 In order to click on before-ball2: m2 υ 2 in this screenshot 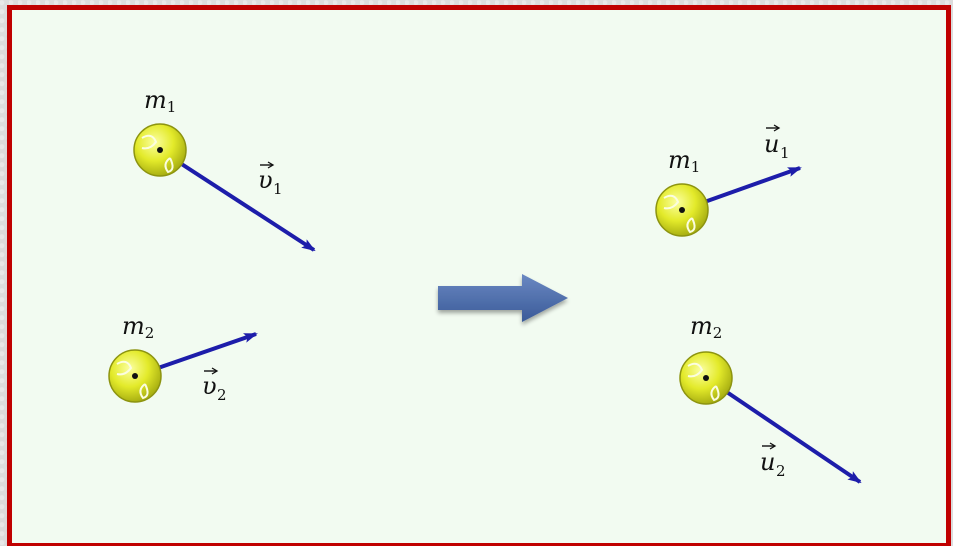, I will do `click(183, 358)`.